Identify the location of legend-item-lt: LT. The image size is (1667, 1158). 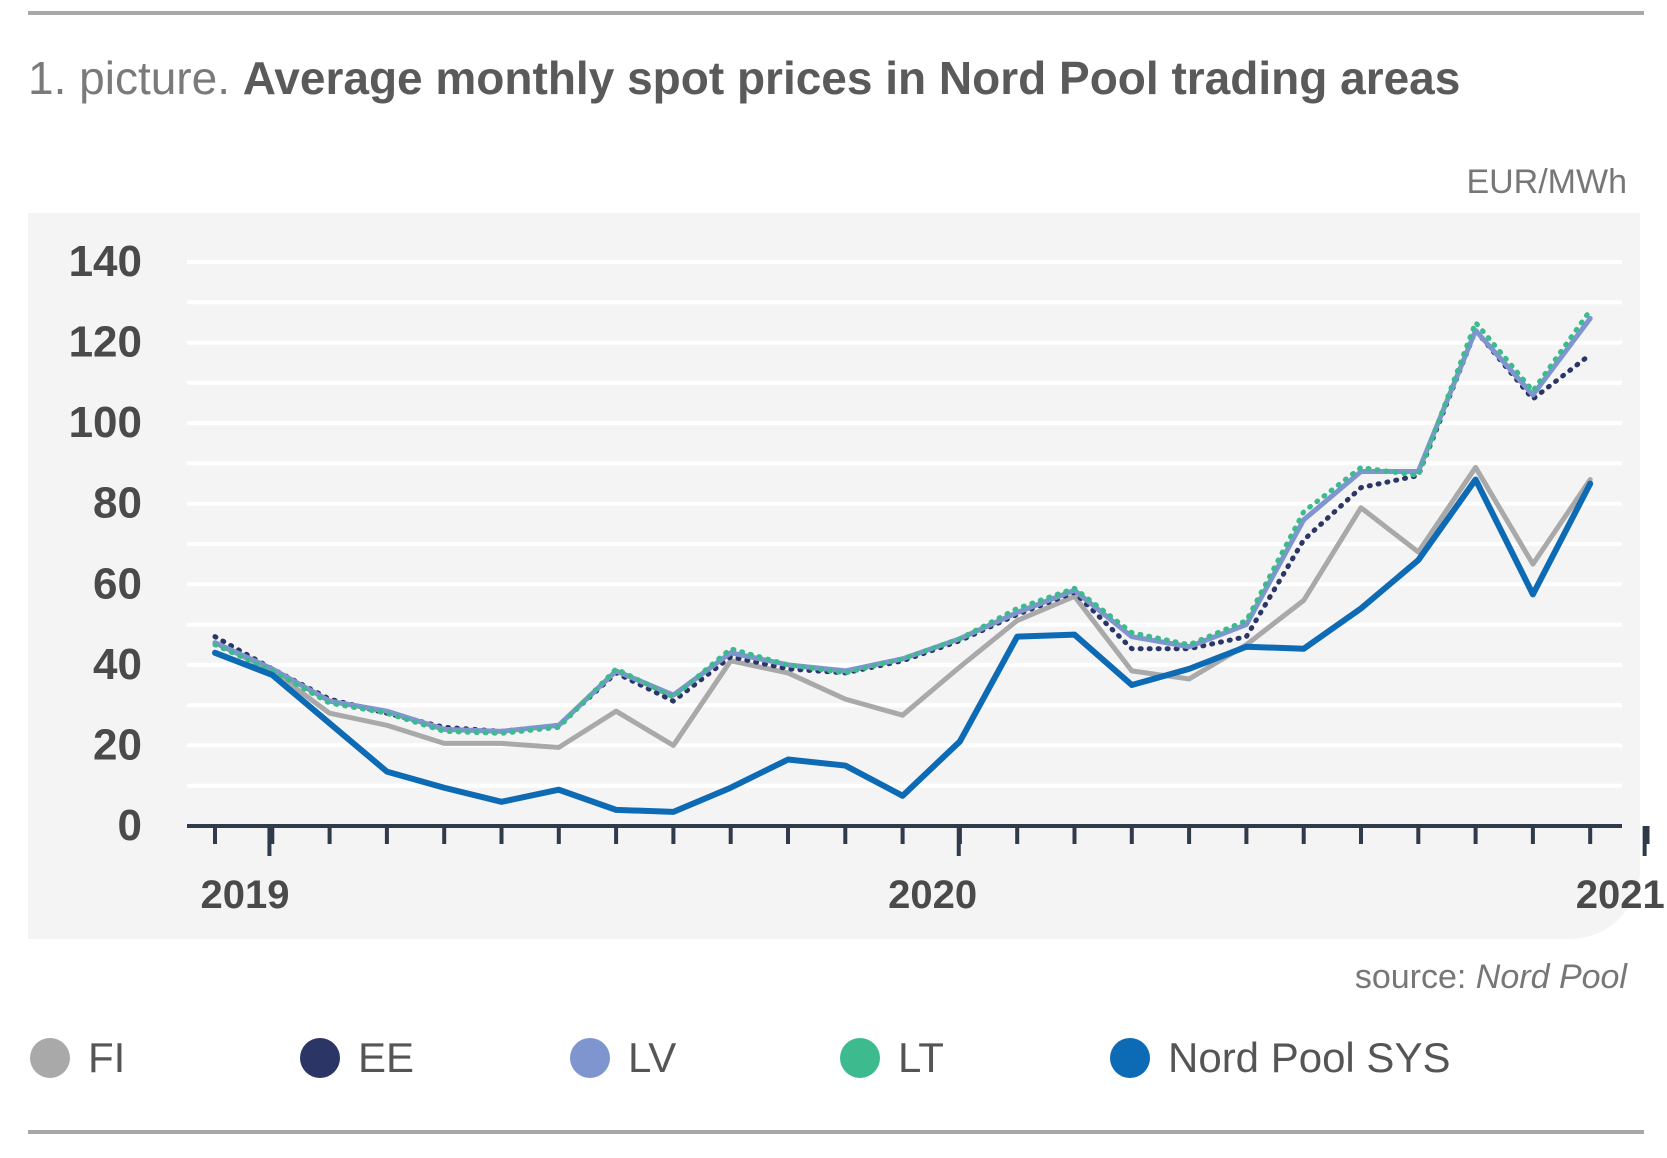
(892, 1058).